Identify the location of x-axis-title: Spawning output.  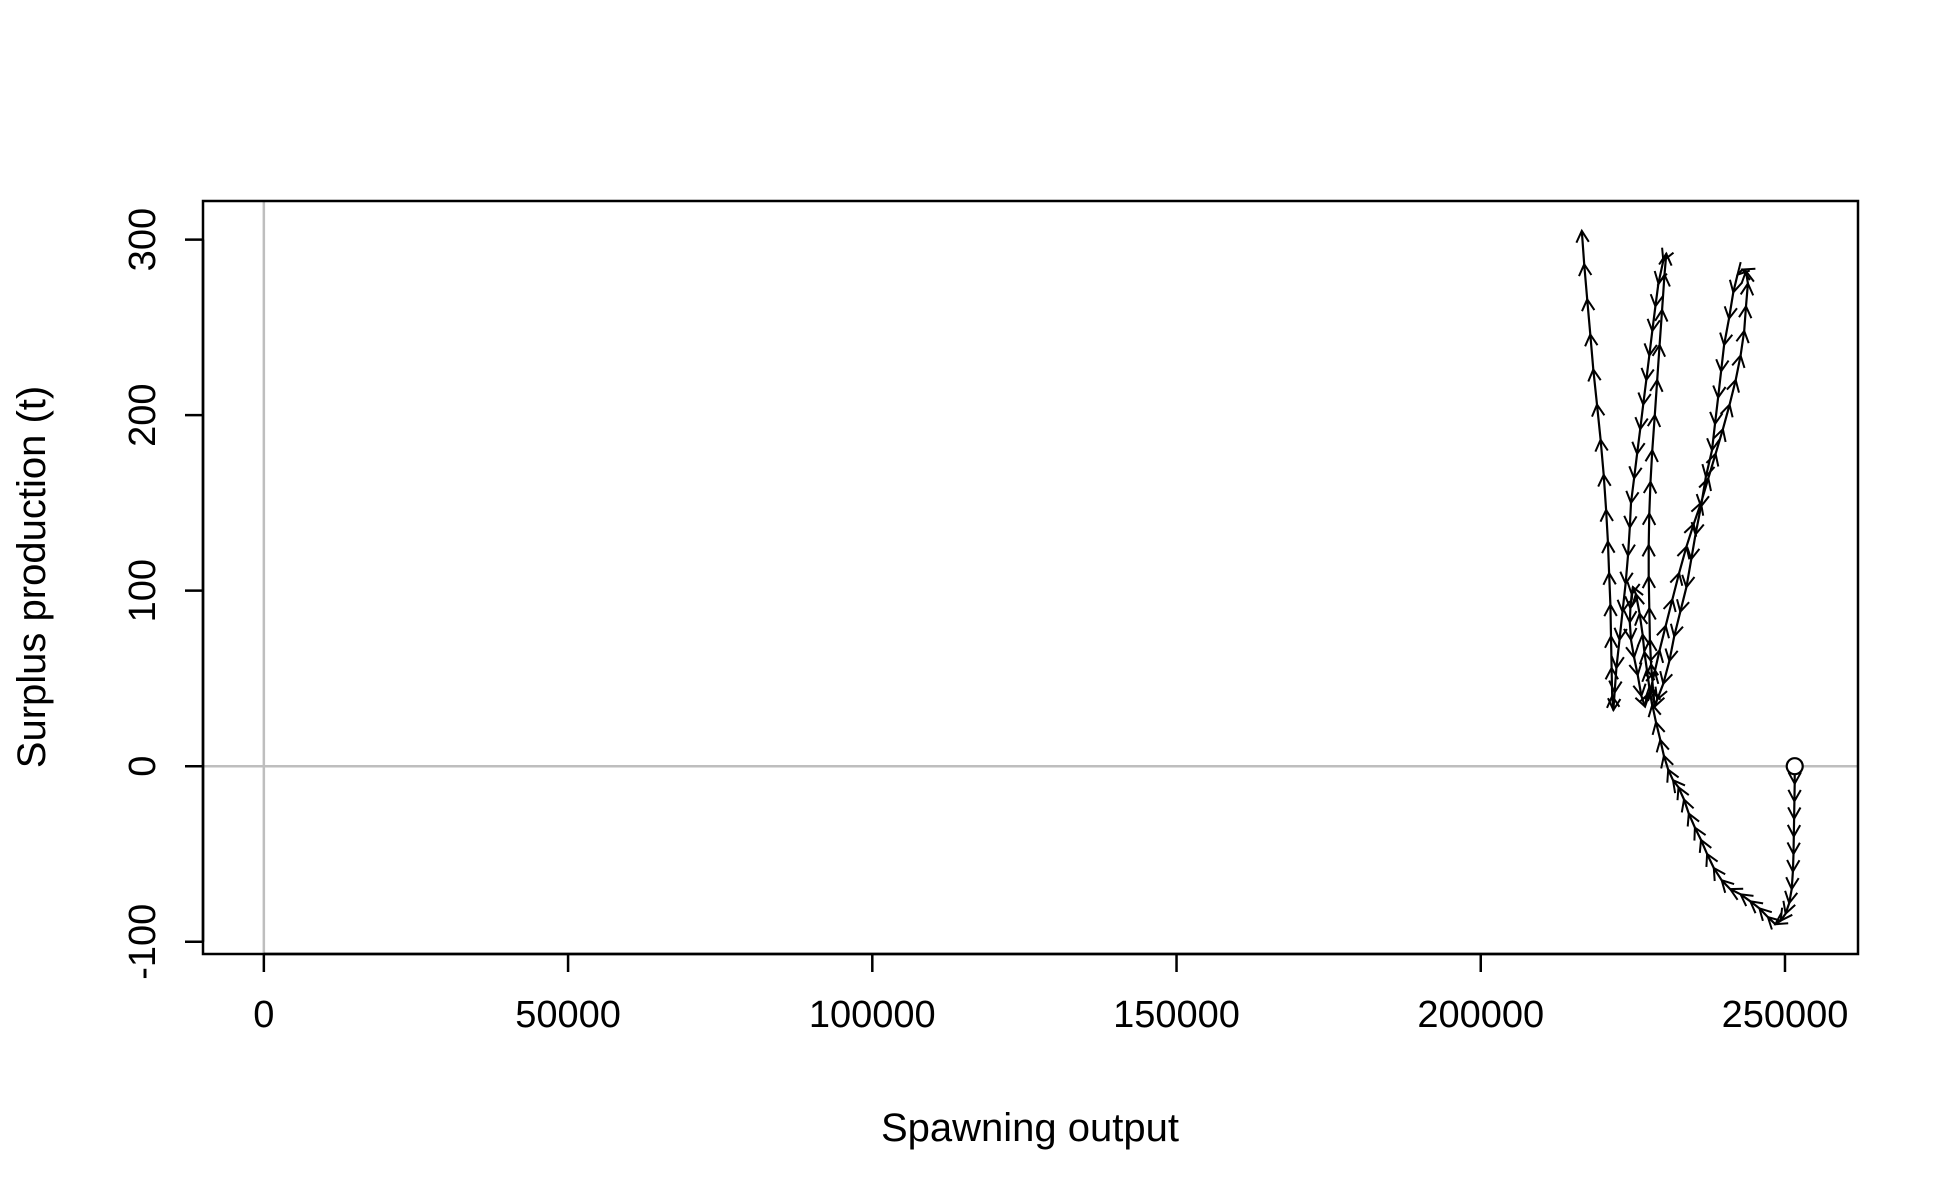
(1030, 1128).